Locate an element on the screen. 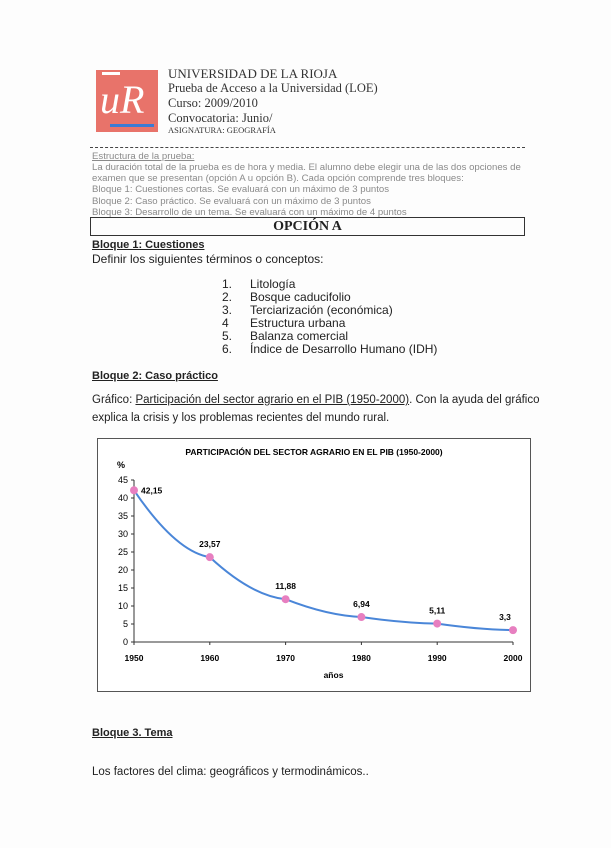  term-item: Litología is located at coordinates (273, 284).